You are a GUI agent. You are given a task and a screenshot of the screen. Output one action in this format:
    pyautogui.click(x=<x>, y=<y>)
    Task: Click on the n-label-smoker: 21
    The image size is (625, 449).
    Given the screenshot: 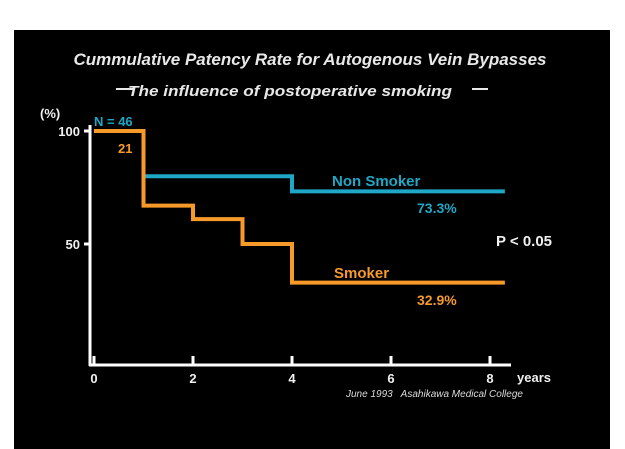 What is the action you would take?
    pyautogui.click(x=125, y=148)
    